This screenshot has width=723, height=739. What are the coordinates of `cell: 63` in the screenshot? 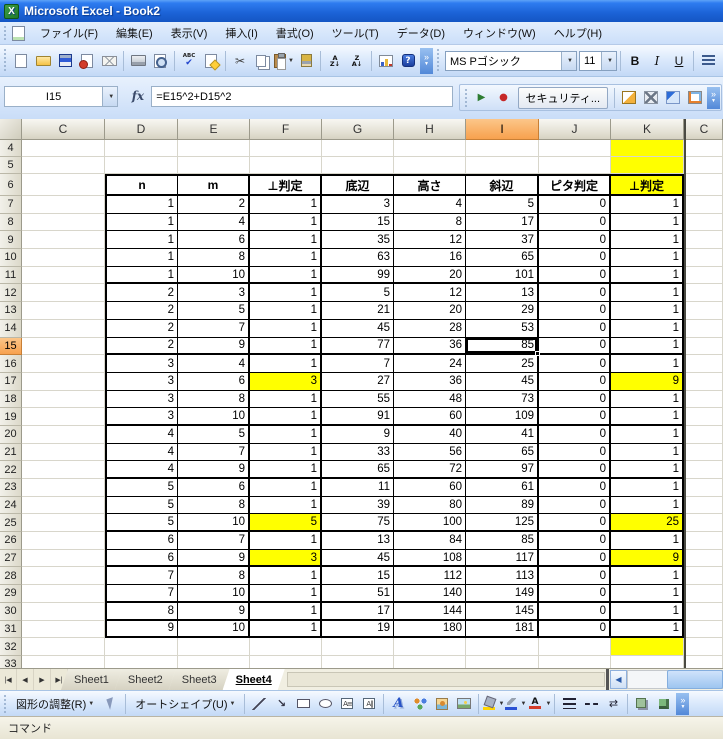 It's located at (358, 258).